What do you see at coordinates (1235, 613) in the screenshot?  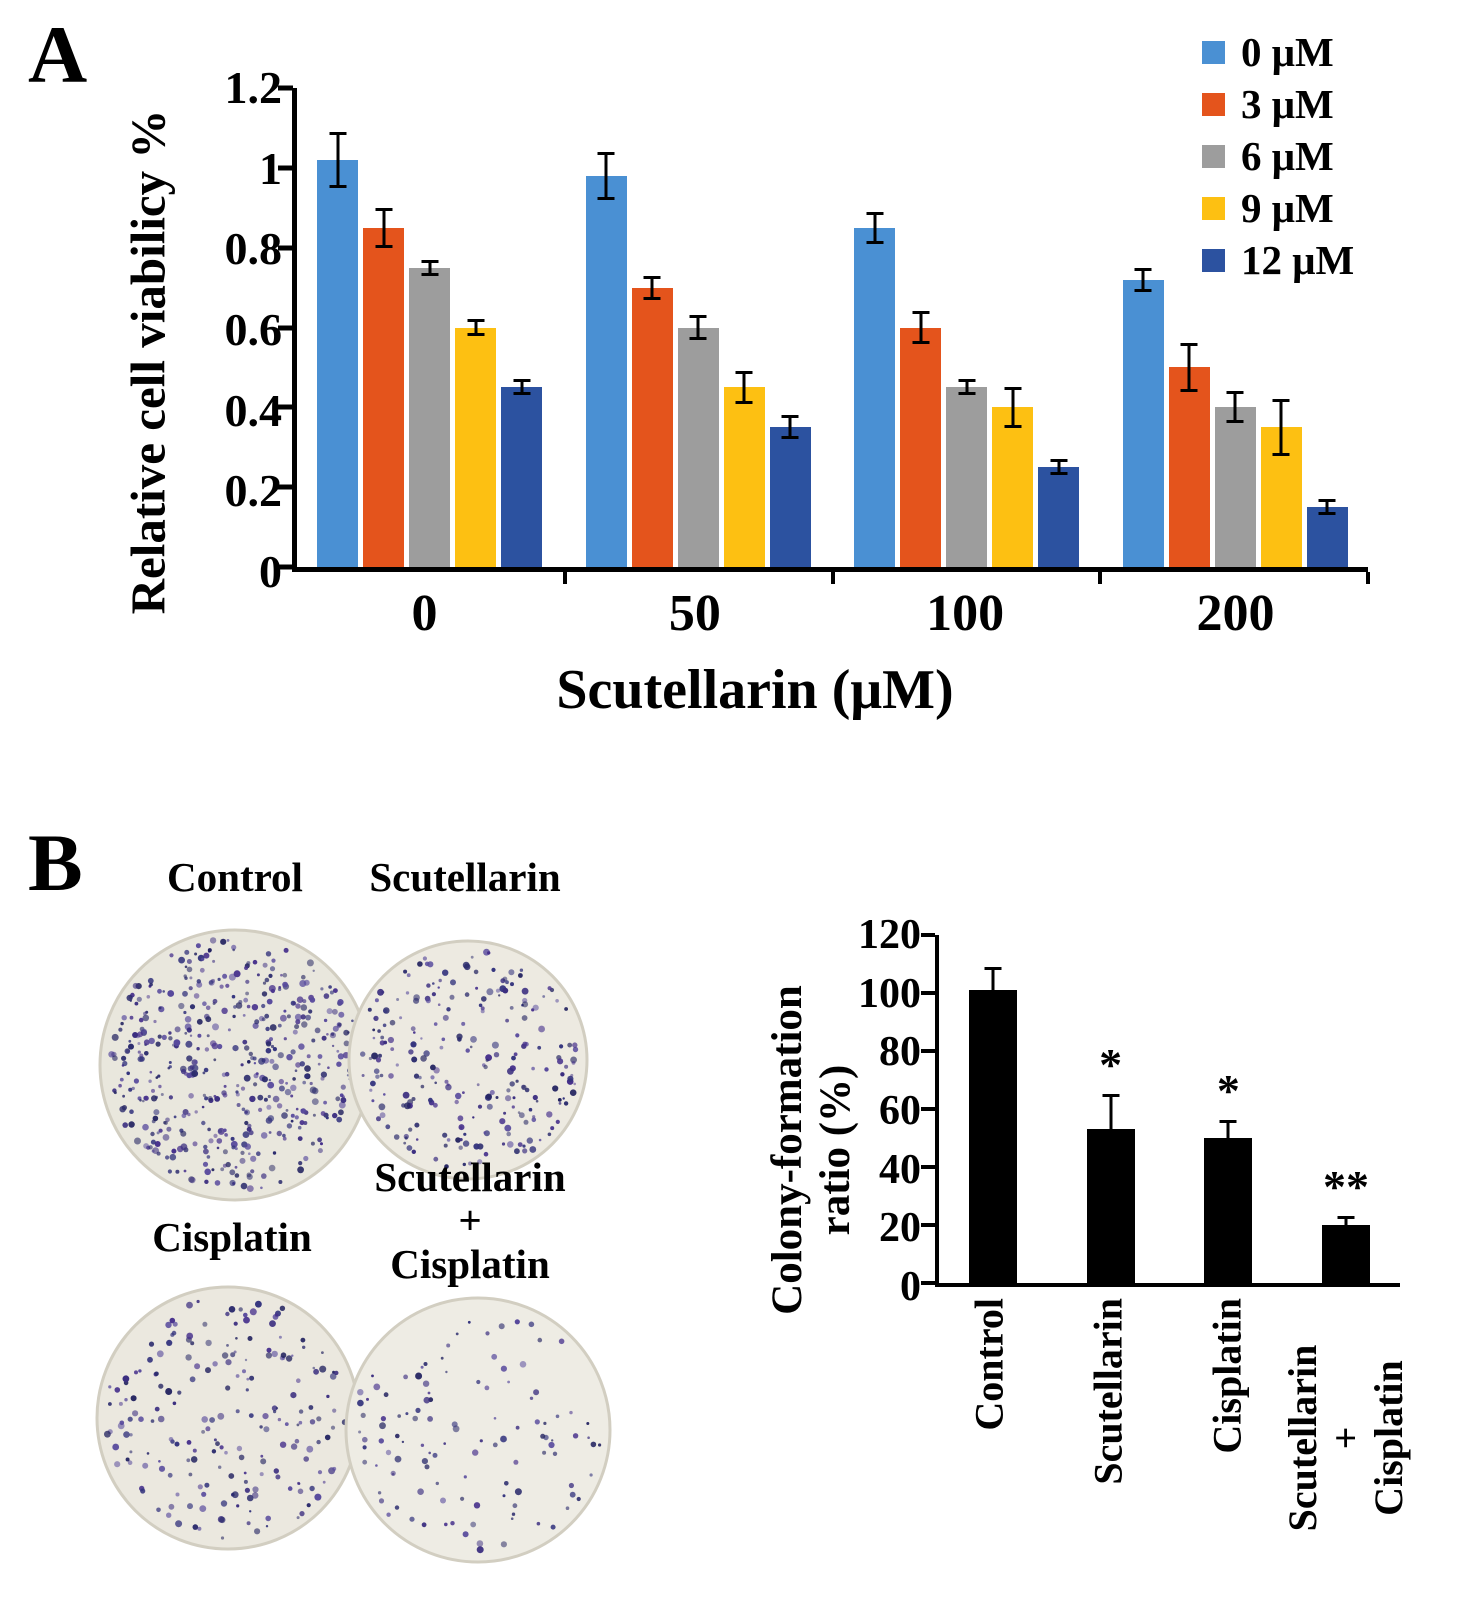 I see `x-category-label: 200` at bounding box center [1235, 613].